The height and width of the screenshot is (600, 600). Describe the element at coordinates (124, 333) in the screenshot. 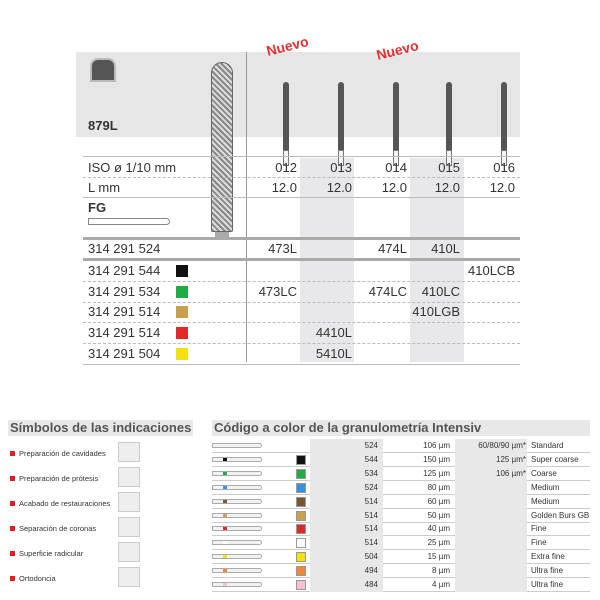

I see `order-ref: 314 291 514` at that location.